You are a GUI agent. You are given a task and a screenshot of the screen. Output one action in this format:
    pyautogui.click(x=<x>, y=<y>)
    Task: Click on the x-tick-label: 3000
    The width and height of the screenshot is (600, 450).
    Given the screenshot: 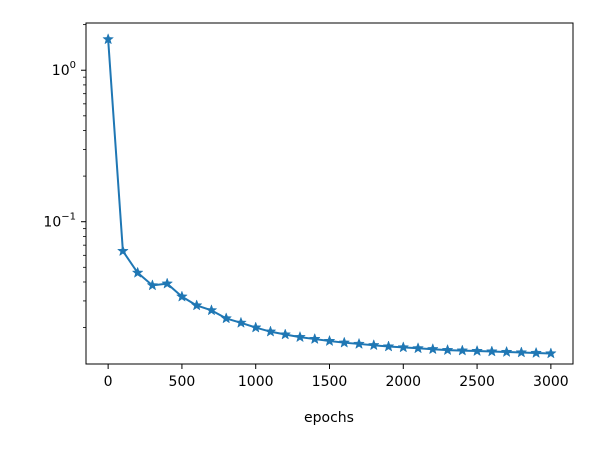 What is the action you would take?
    pyautogui.click(x=551, y=382)
    